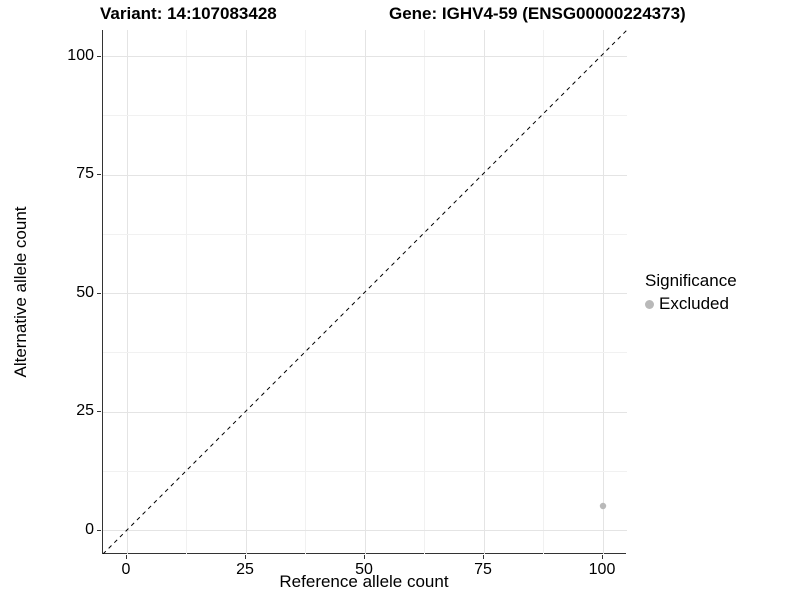 The image size is (800, 600). What do you see at coordinates (85, 173) in the screenshot?
I see `y-tick-label: 75` at bounding box center [85, 173].